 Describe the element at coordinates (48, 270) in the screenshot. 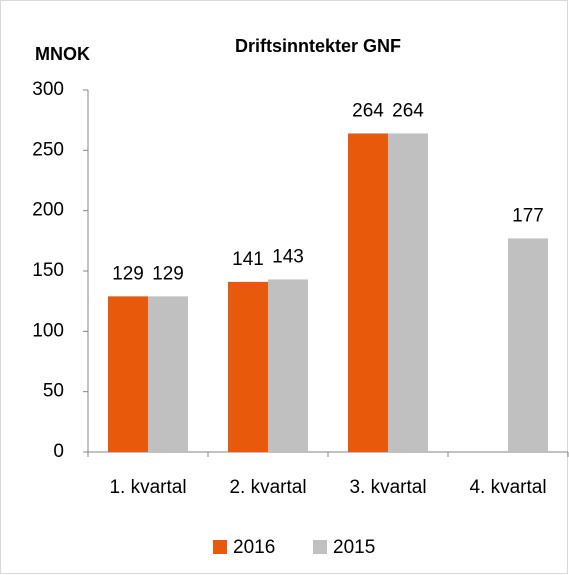

I see `y-tick-label: 150` at that location.